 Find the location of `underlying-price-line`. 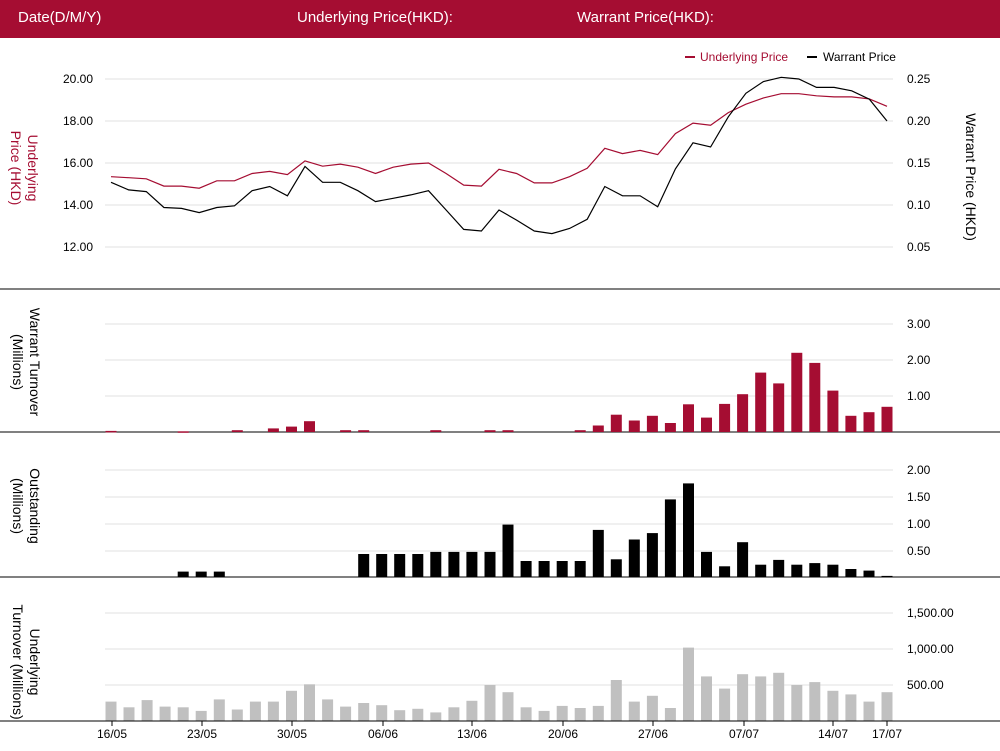

underlying-price-line is located at coordinates (499, 141).